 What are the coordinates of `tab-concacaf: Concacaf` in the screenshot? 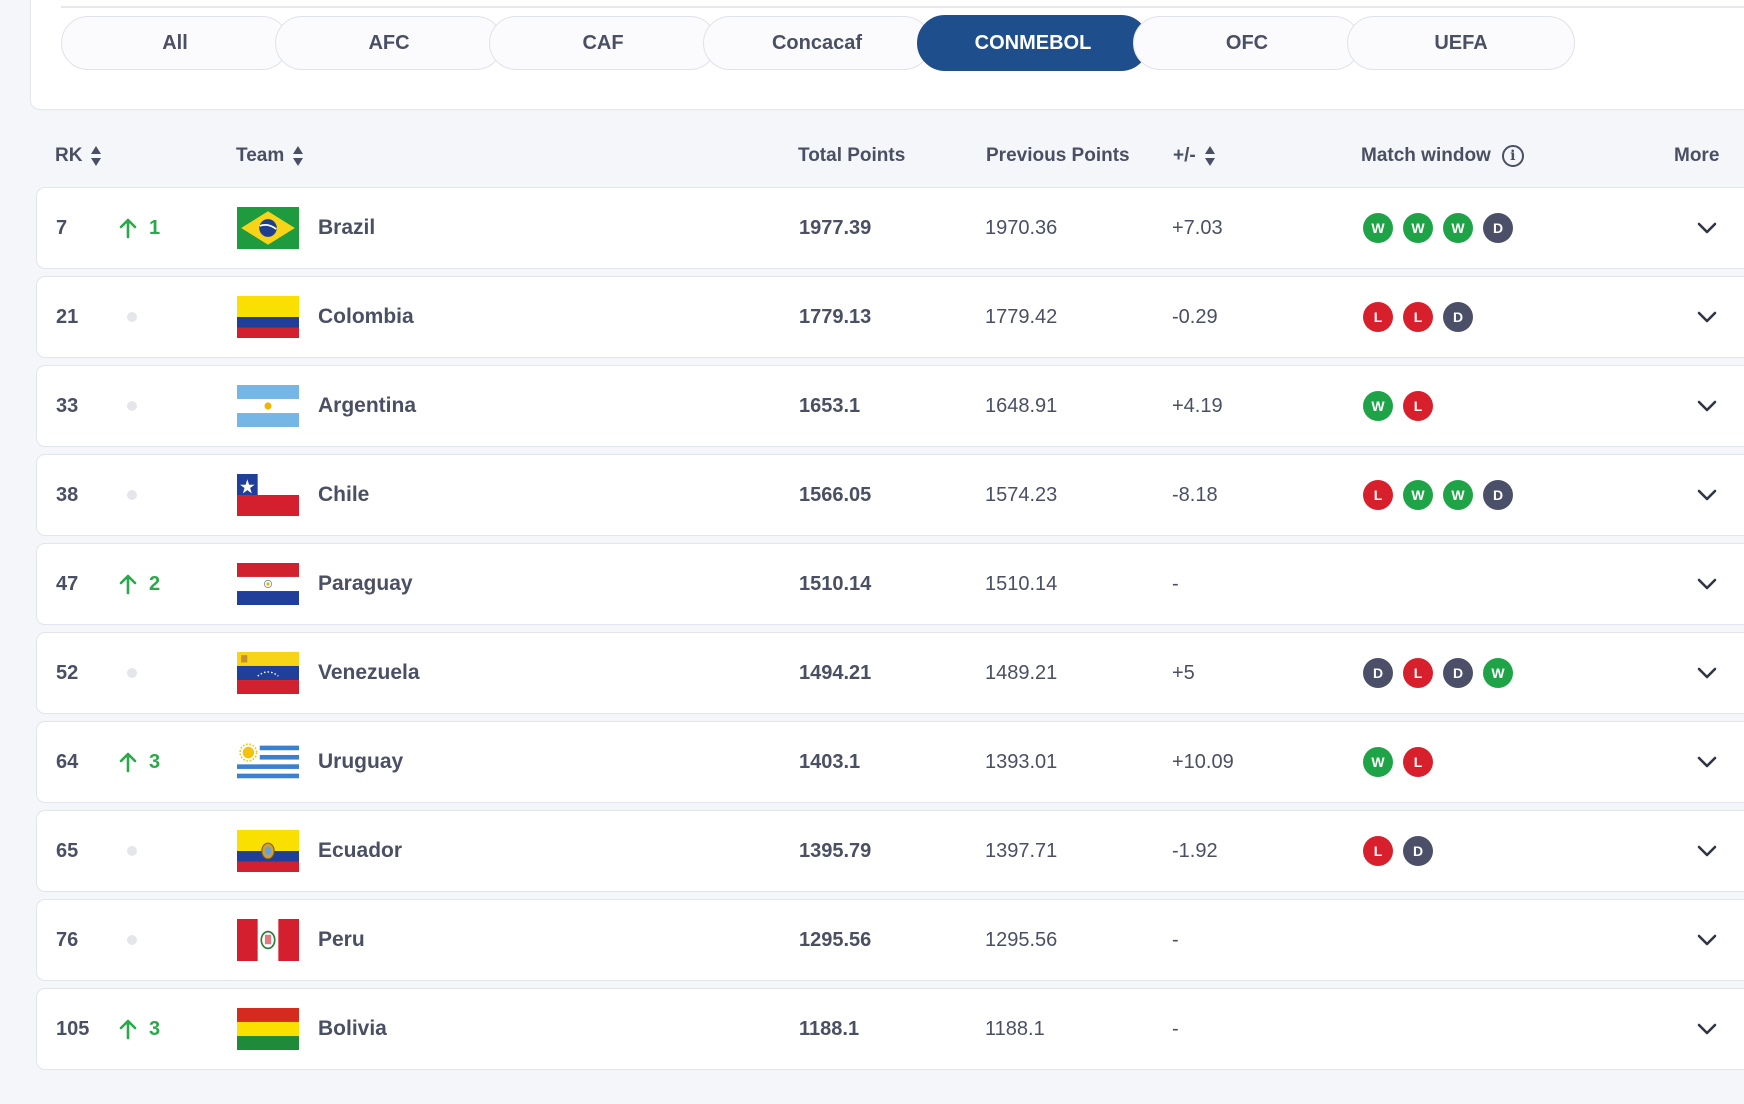 It's located at (817, 43).